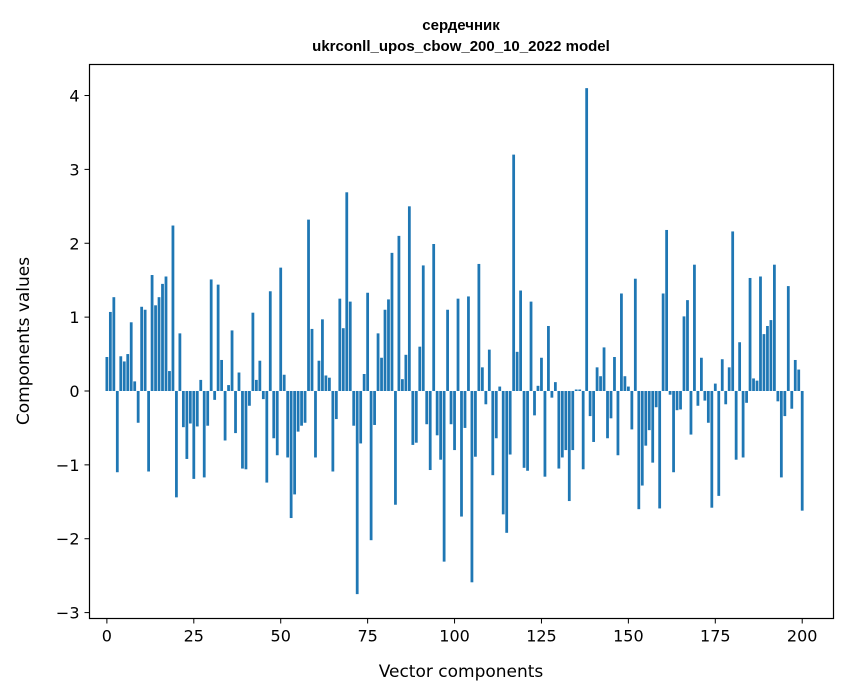 The image size is (847, 696). What do you see at coordinates (802, 636) in the screenshot?
I see `x-tick-label: 200` at bounding box center [802, 636].